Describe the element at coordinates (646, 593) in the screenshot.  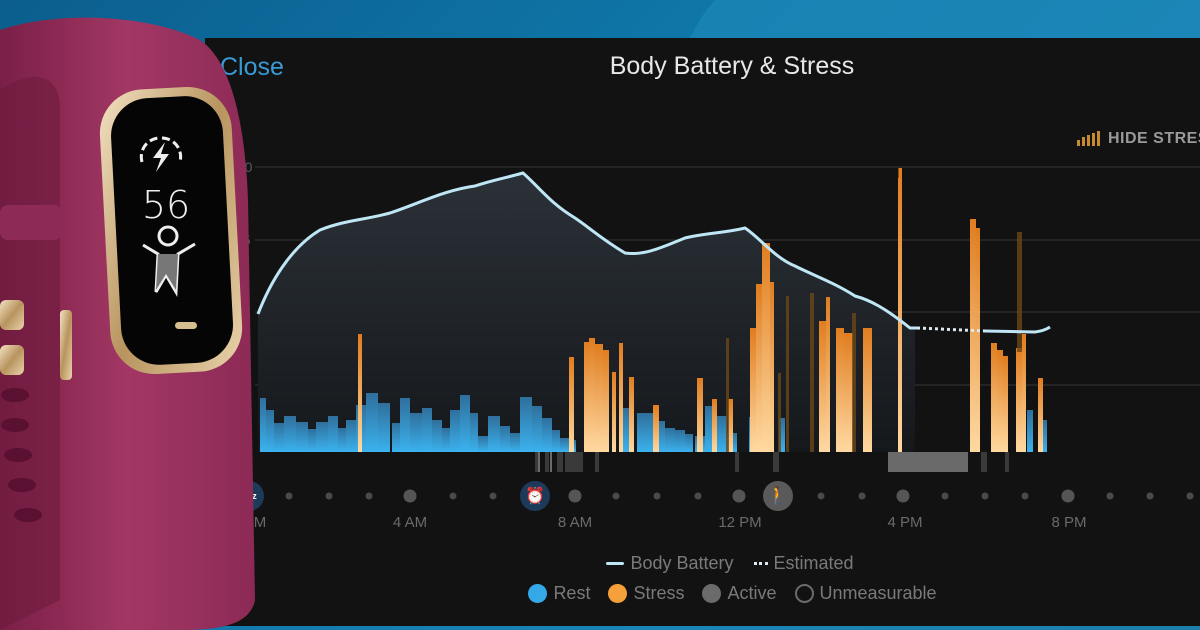
I see `legend-stress: Stress` at that location.